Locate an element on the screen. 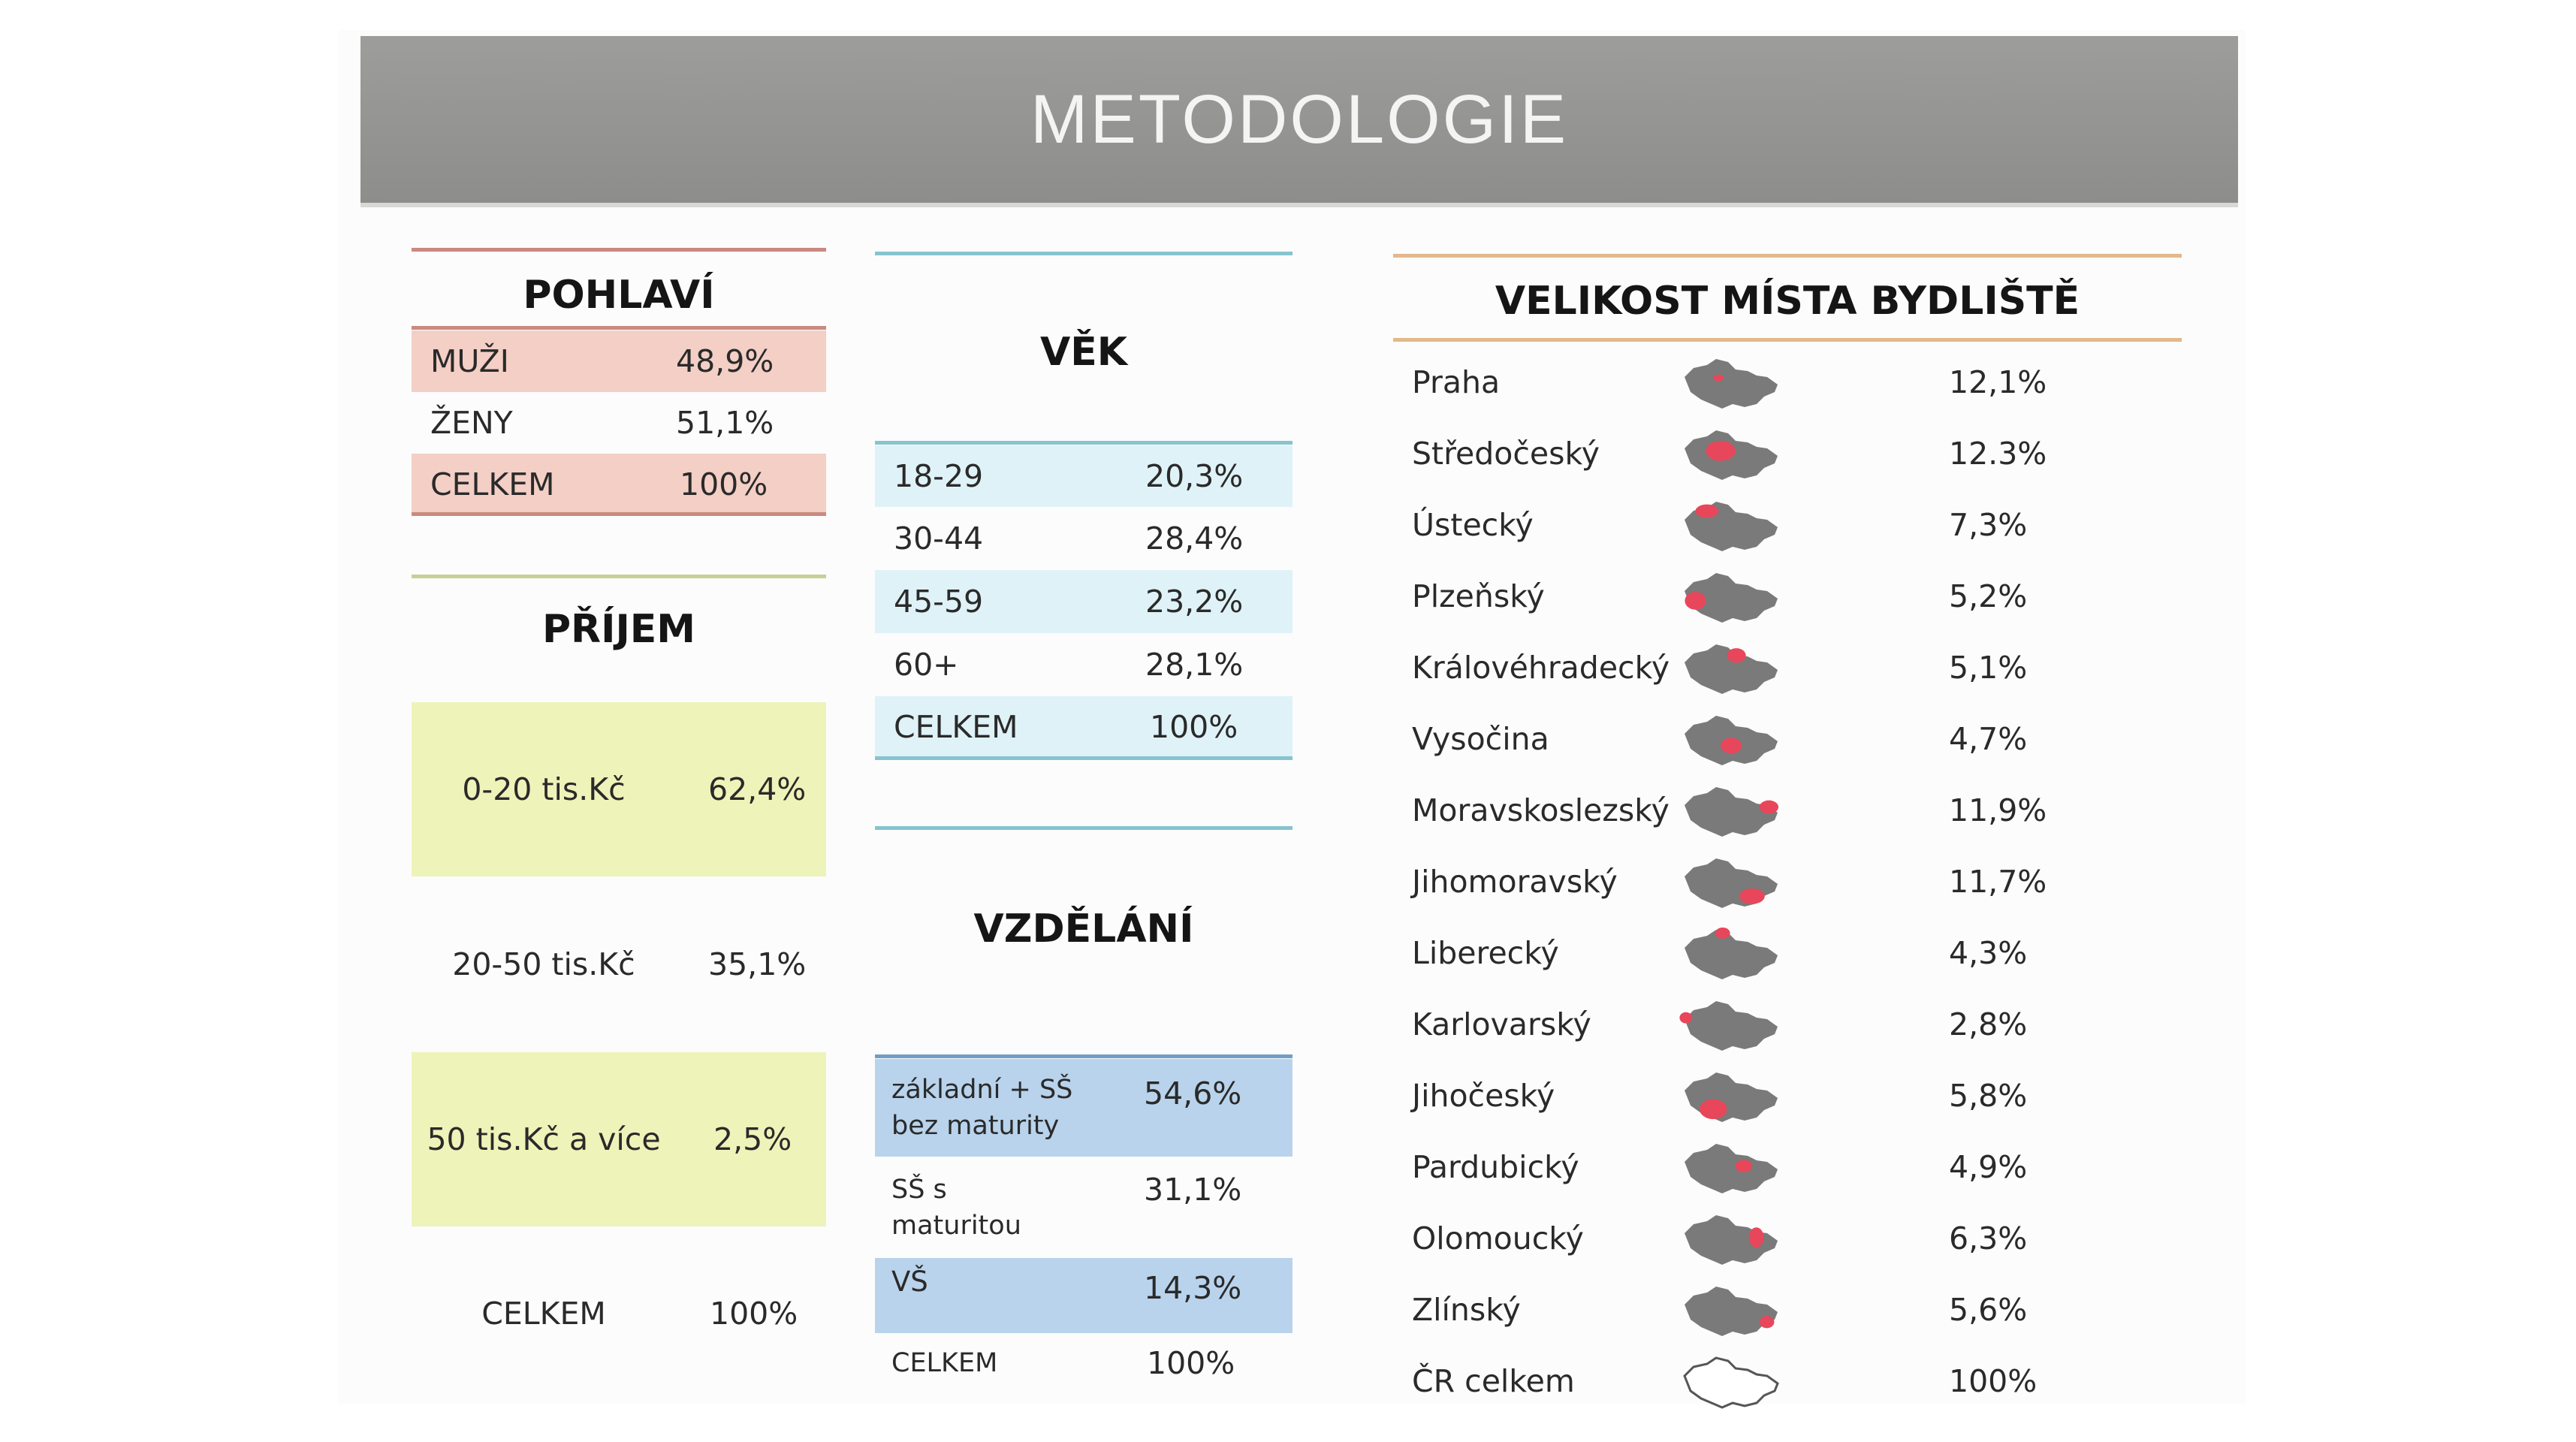 The image size is (2576, 1442). table-row: Středočeský 12.3% is located at coordinates (1787, 454).